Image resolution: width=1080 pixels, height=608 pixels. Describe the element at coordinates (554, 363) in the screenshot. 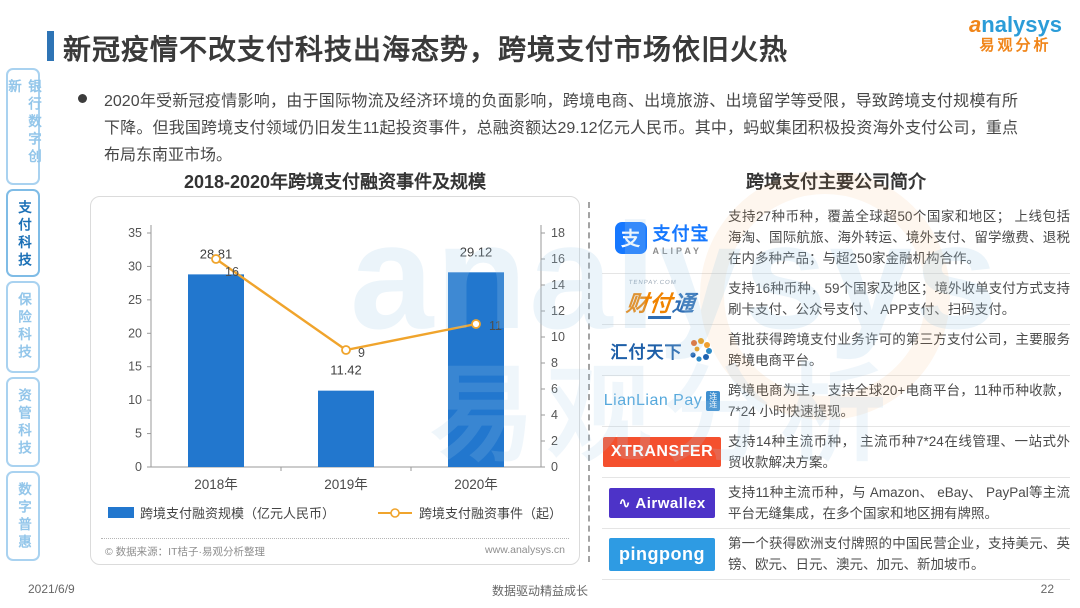

I see `svg-text: 8` at that location.